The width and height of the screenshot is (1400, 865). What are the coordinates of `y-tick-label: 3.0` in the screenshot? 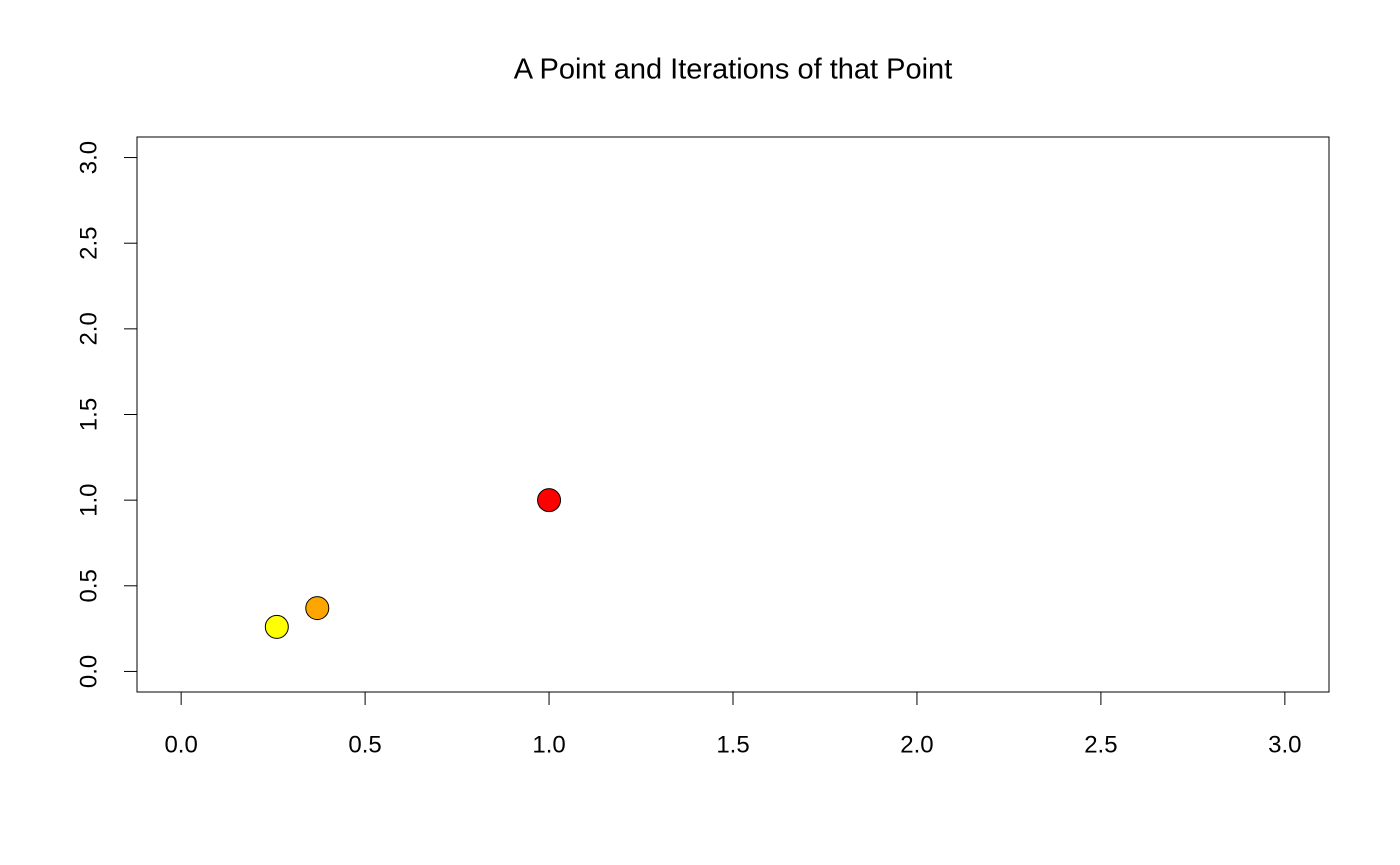 It's located at (88, 157).